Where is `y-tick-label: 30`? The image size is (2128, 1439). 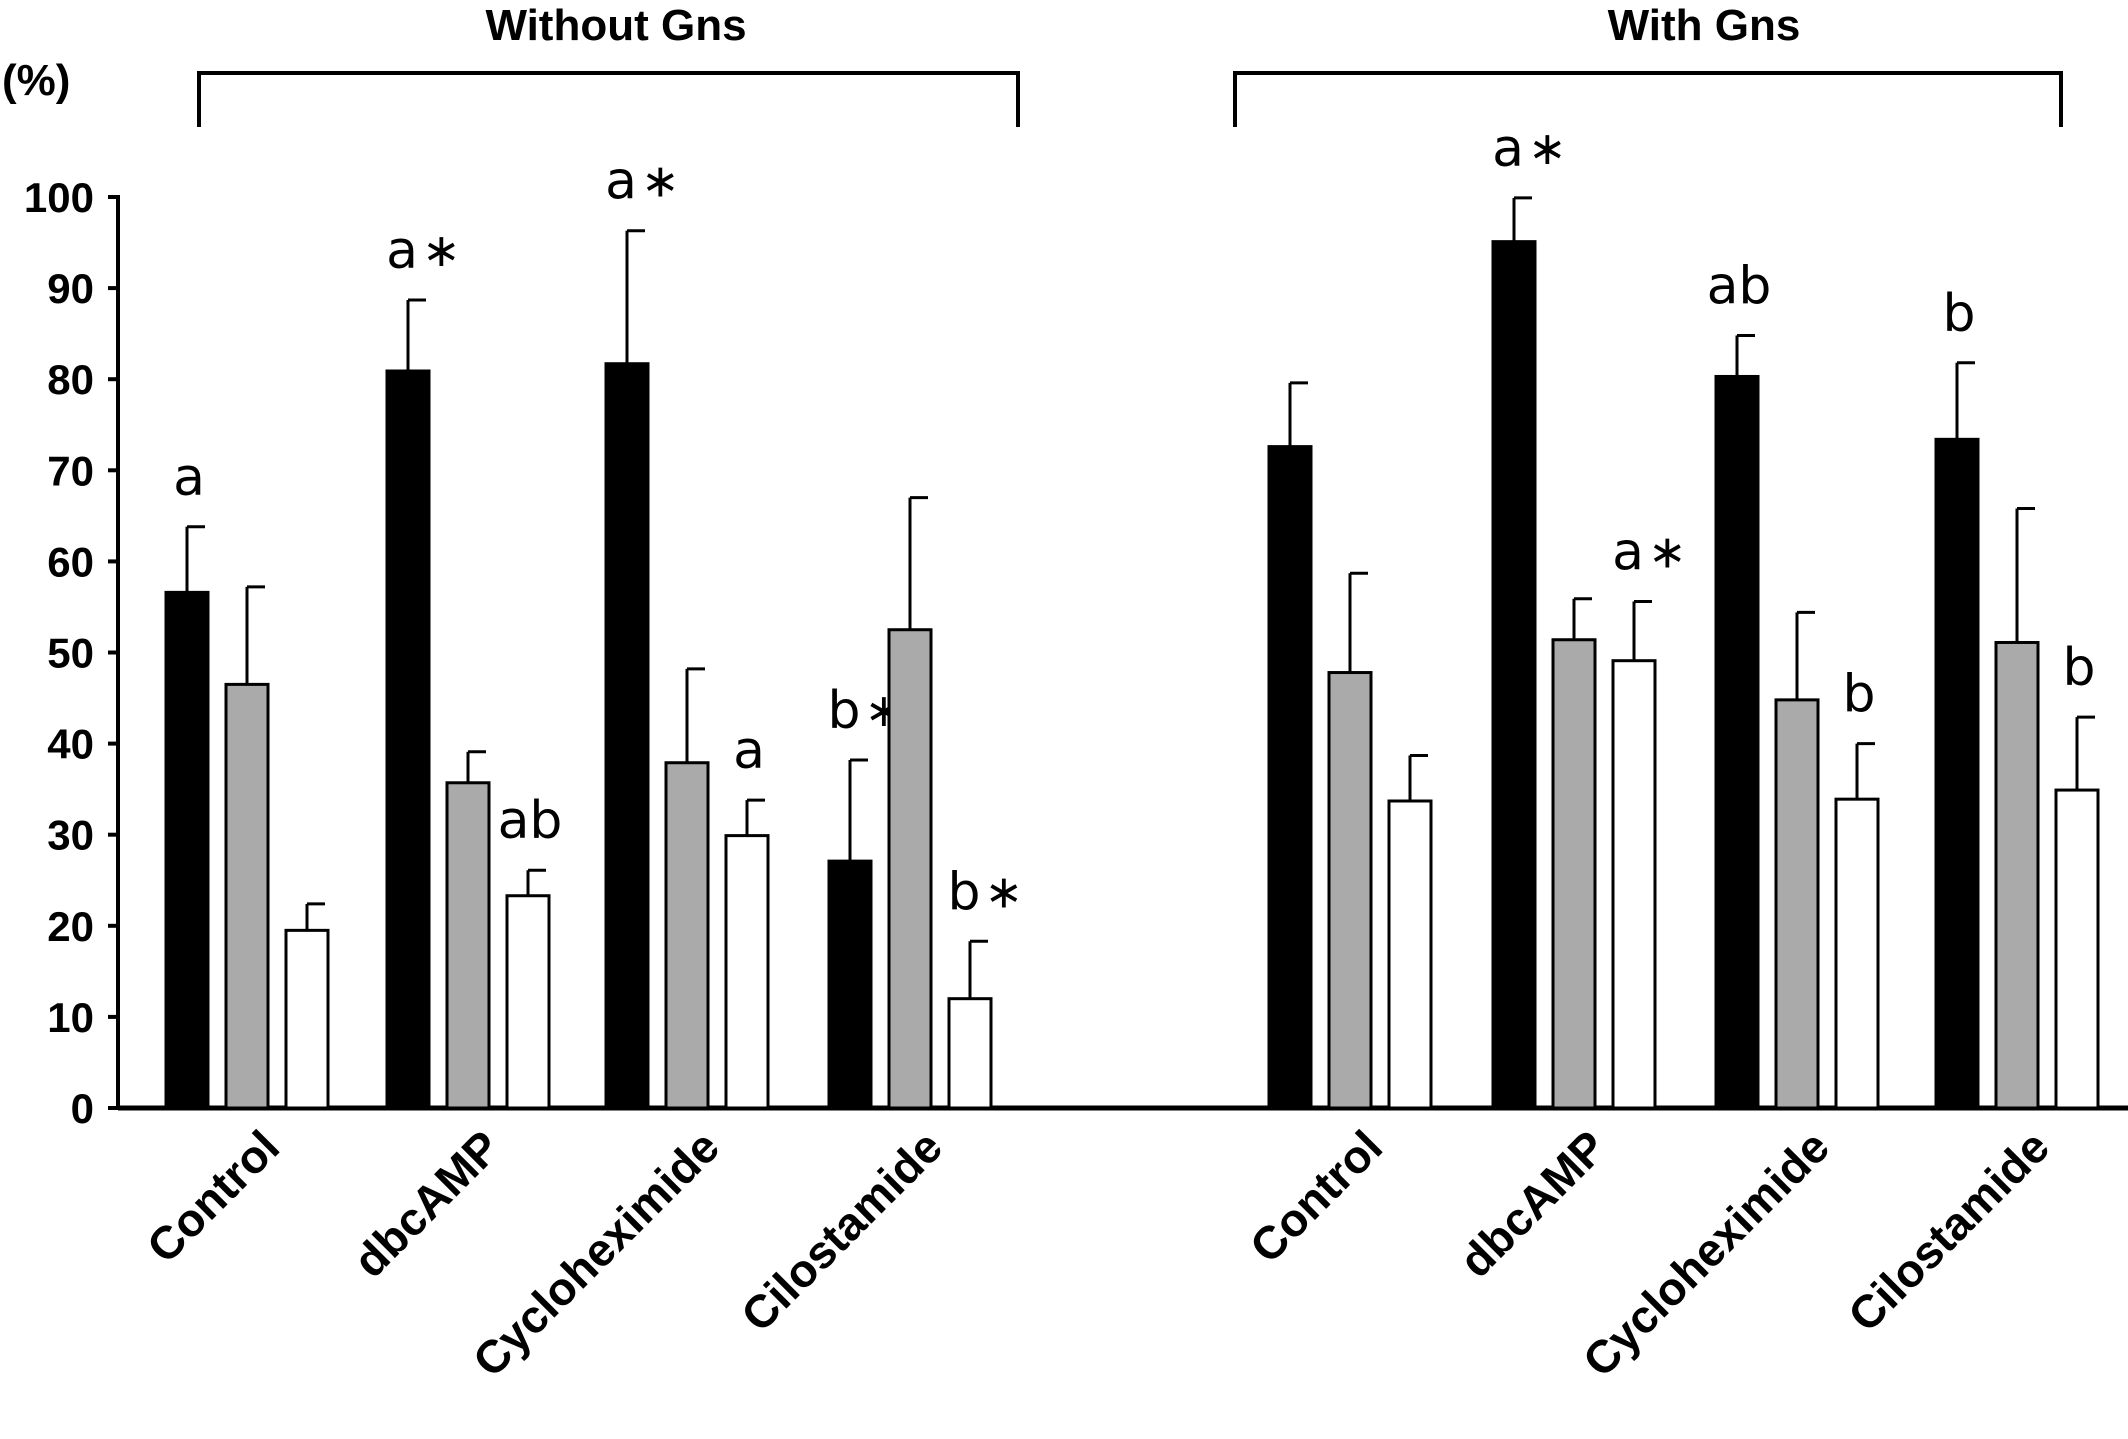 y-tick-label: 30 is located at coordinates (70, 835).